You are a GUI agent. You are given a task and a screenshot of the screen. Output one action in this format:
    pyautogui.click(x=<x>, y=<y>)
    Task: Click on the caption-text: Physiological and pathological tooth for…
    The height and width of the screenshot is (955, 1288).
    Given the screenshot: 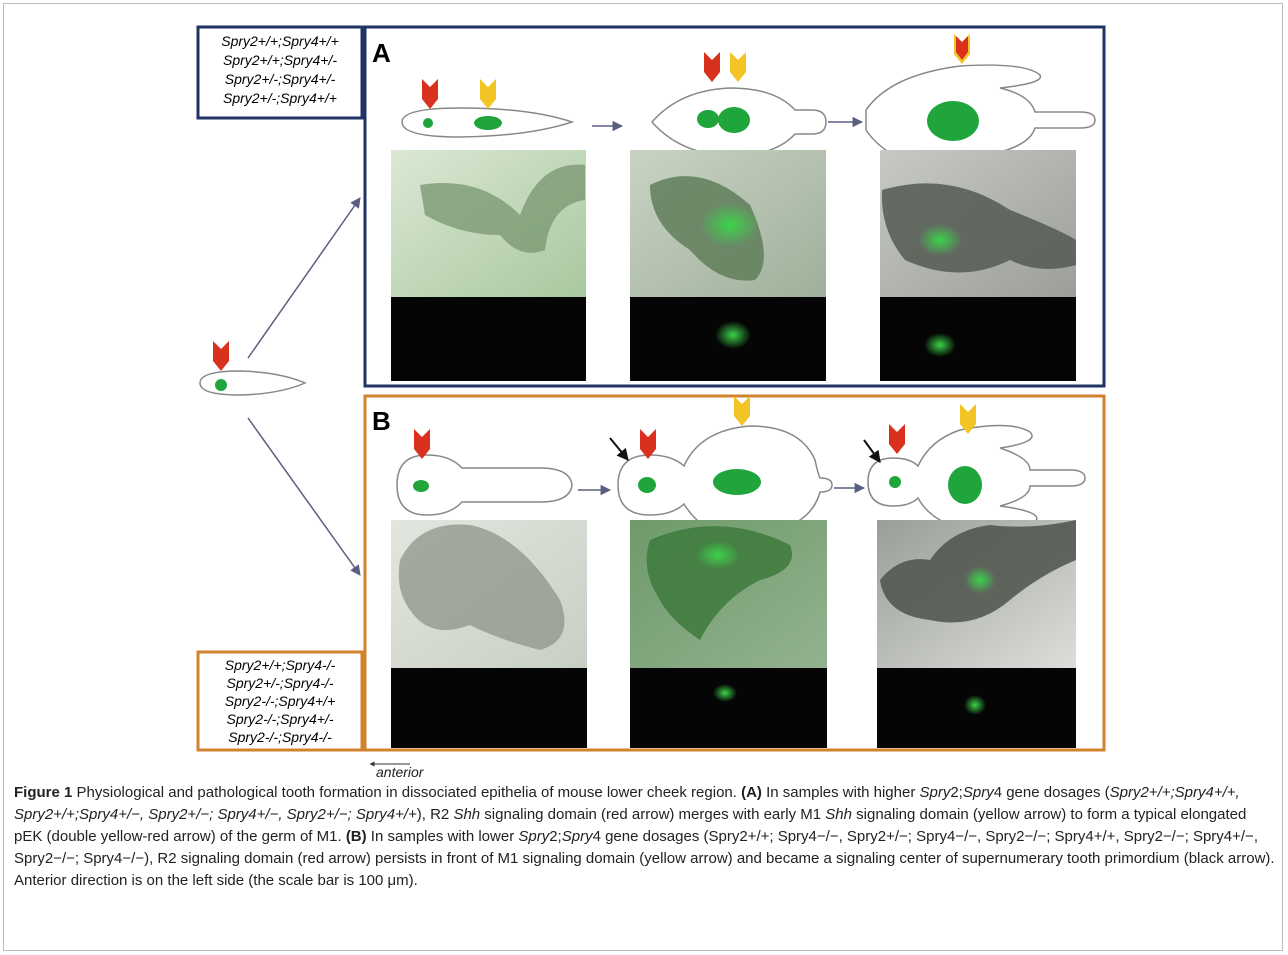 What is the action you would take?
    pyautogui.click(x=407, y=792)
    